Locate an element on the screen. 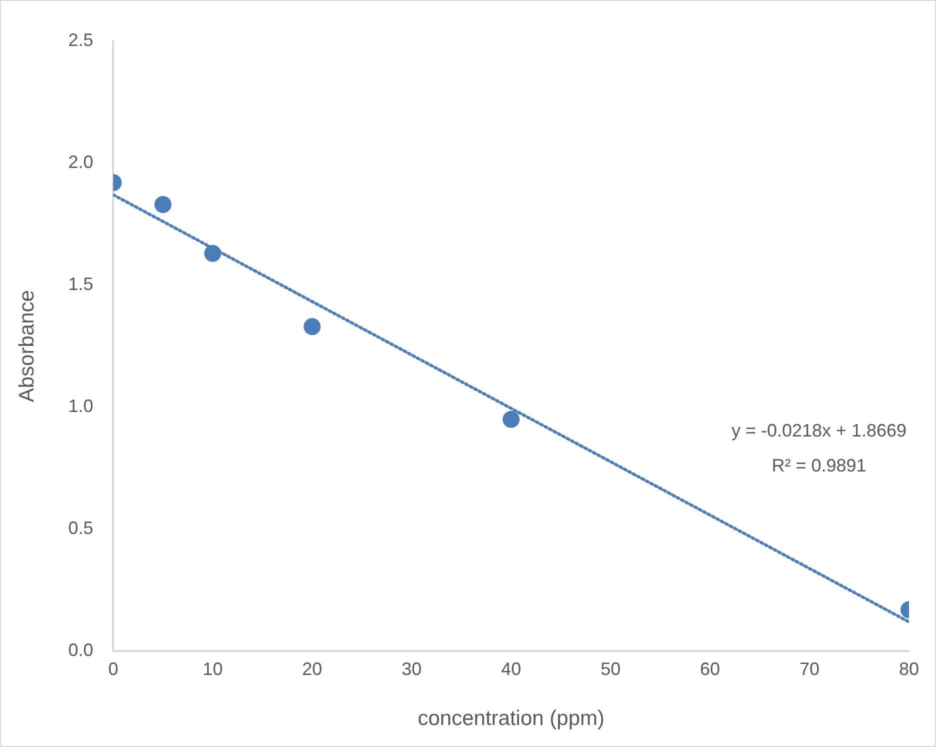  x-tick-label: 50 is located at coordinates (610, 668).